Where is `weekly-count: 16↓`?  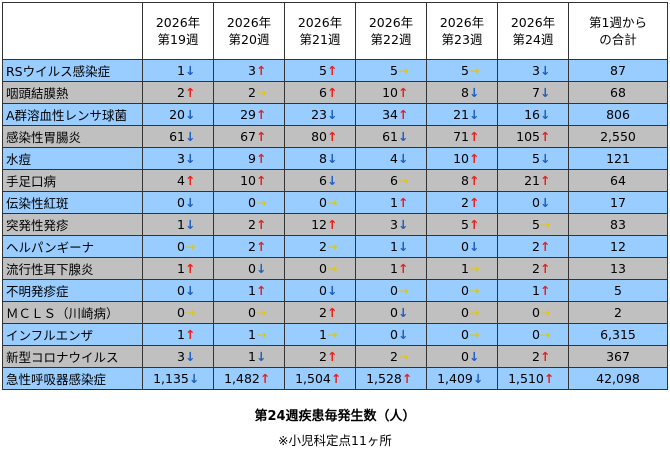 weekly-count: 16↓ is located at coordinates (533, 114).